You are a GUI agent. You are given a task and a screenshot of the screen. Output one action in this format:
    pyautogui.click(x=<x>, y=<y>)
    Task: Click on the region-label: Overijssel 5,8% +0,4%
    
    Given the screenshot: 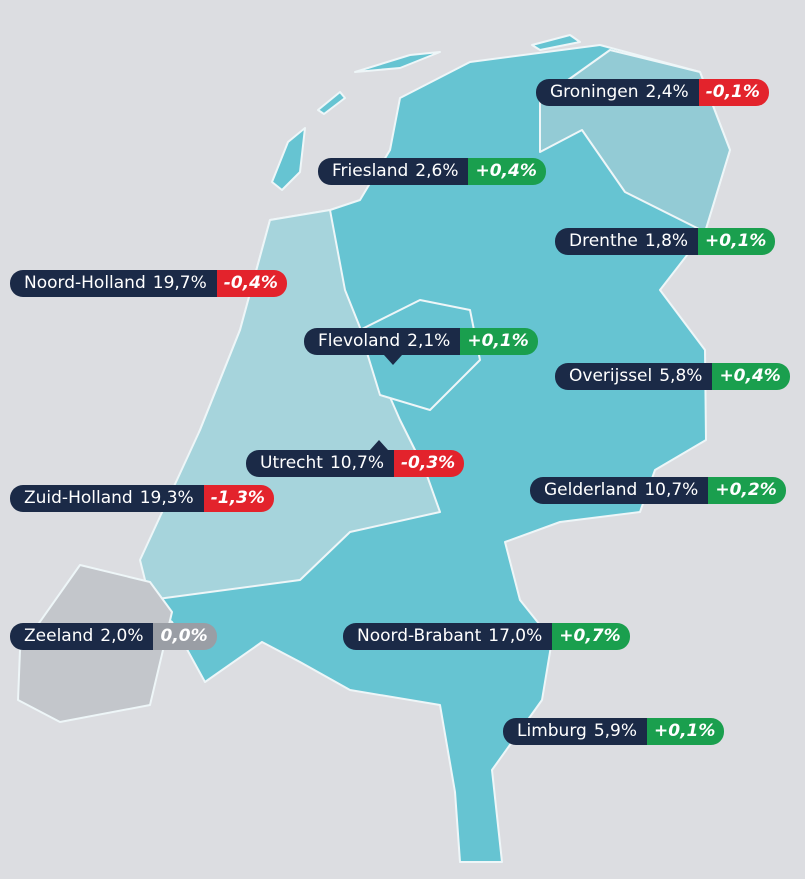 What is the action you would take?
    pyautogui.click(x=672, y=376)
    